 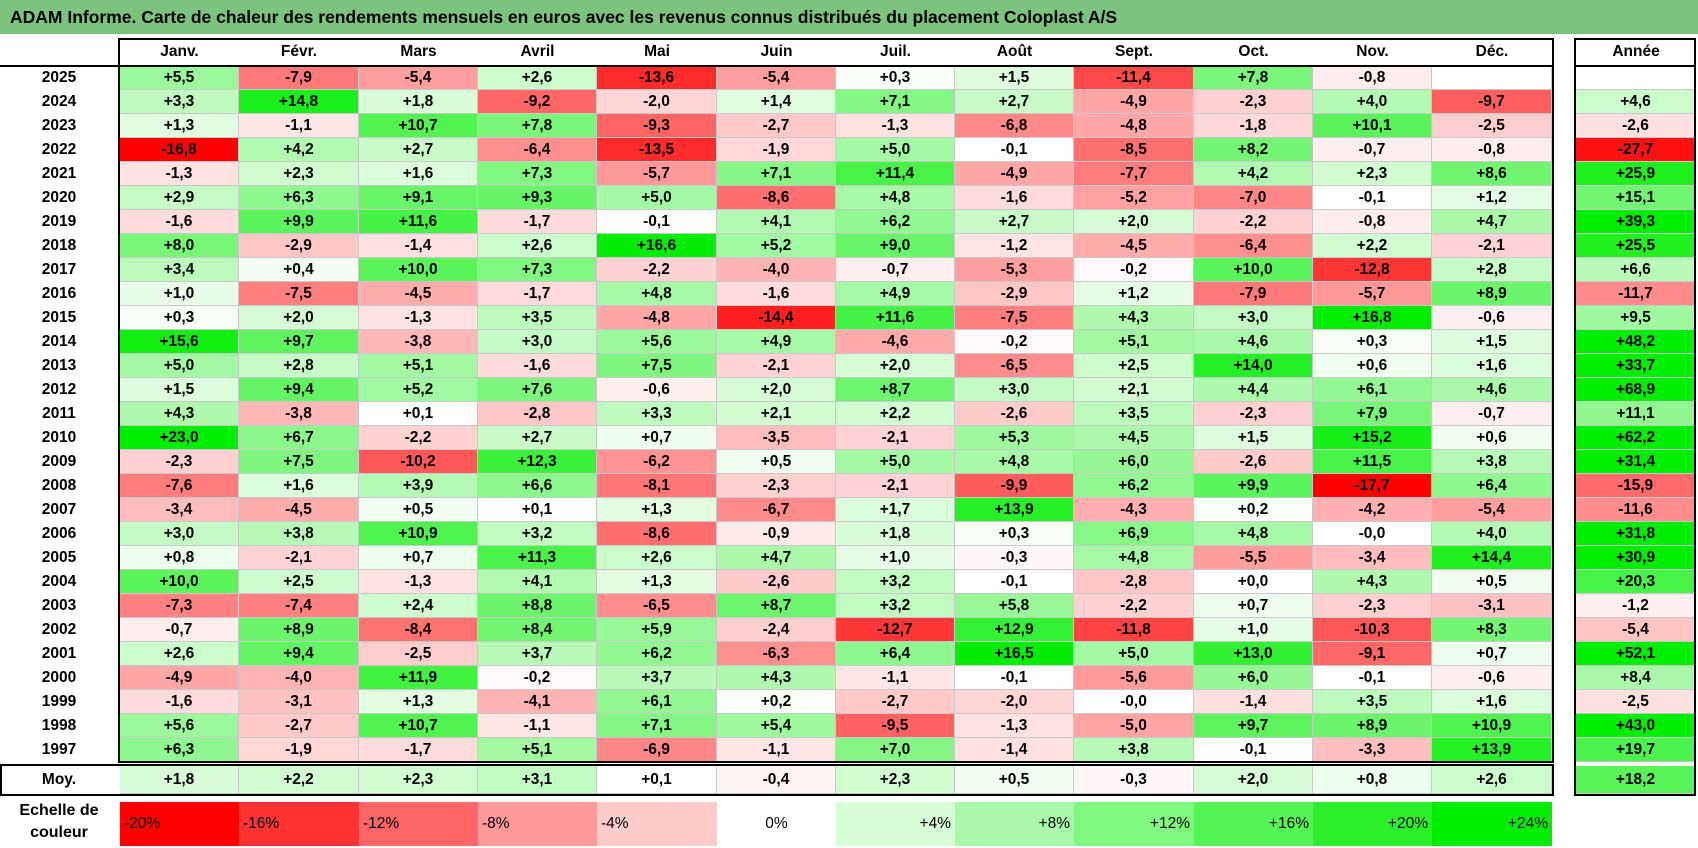 What do you see at coordinates (1253, 510) in the screenshot?
I see `heatmap-cell: +0,2` at bounding box center [1253, 510].